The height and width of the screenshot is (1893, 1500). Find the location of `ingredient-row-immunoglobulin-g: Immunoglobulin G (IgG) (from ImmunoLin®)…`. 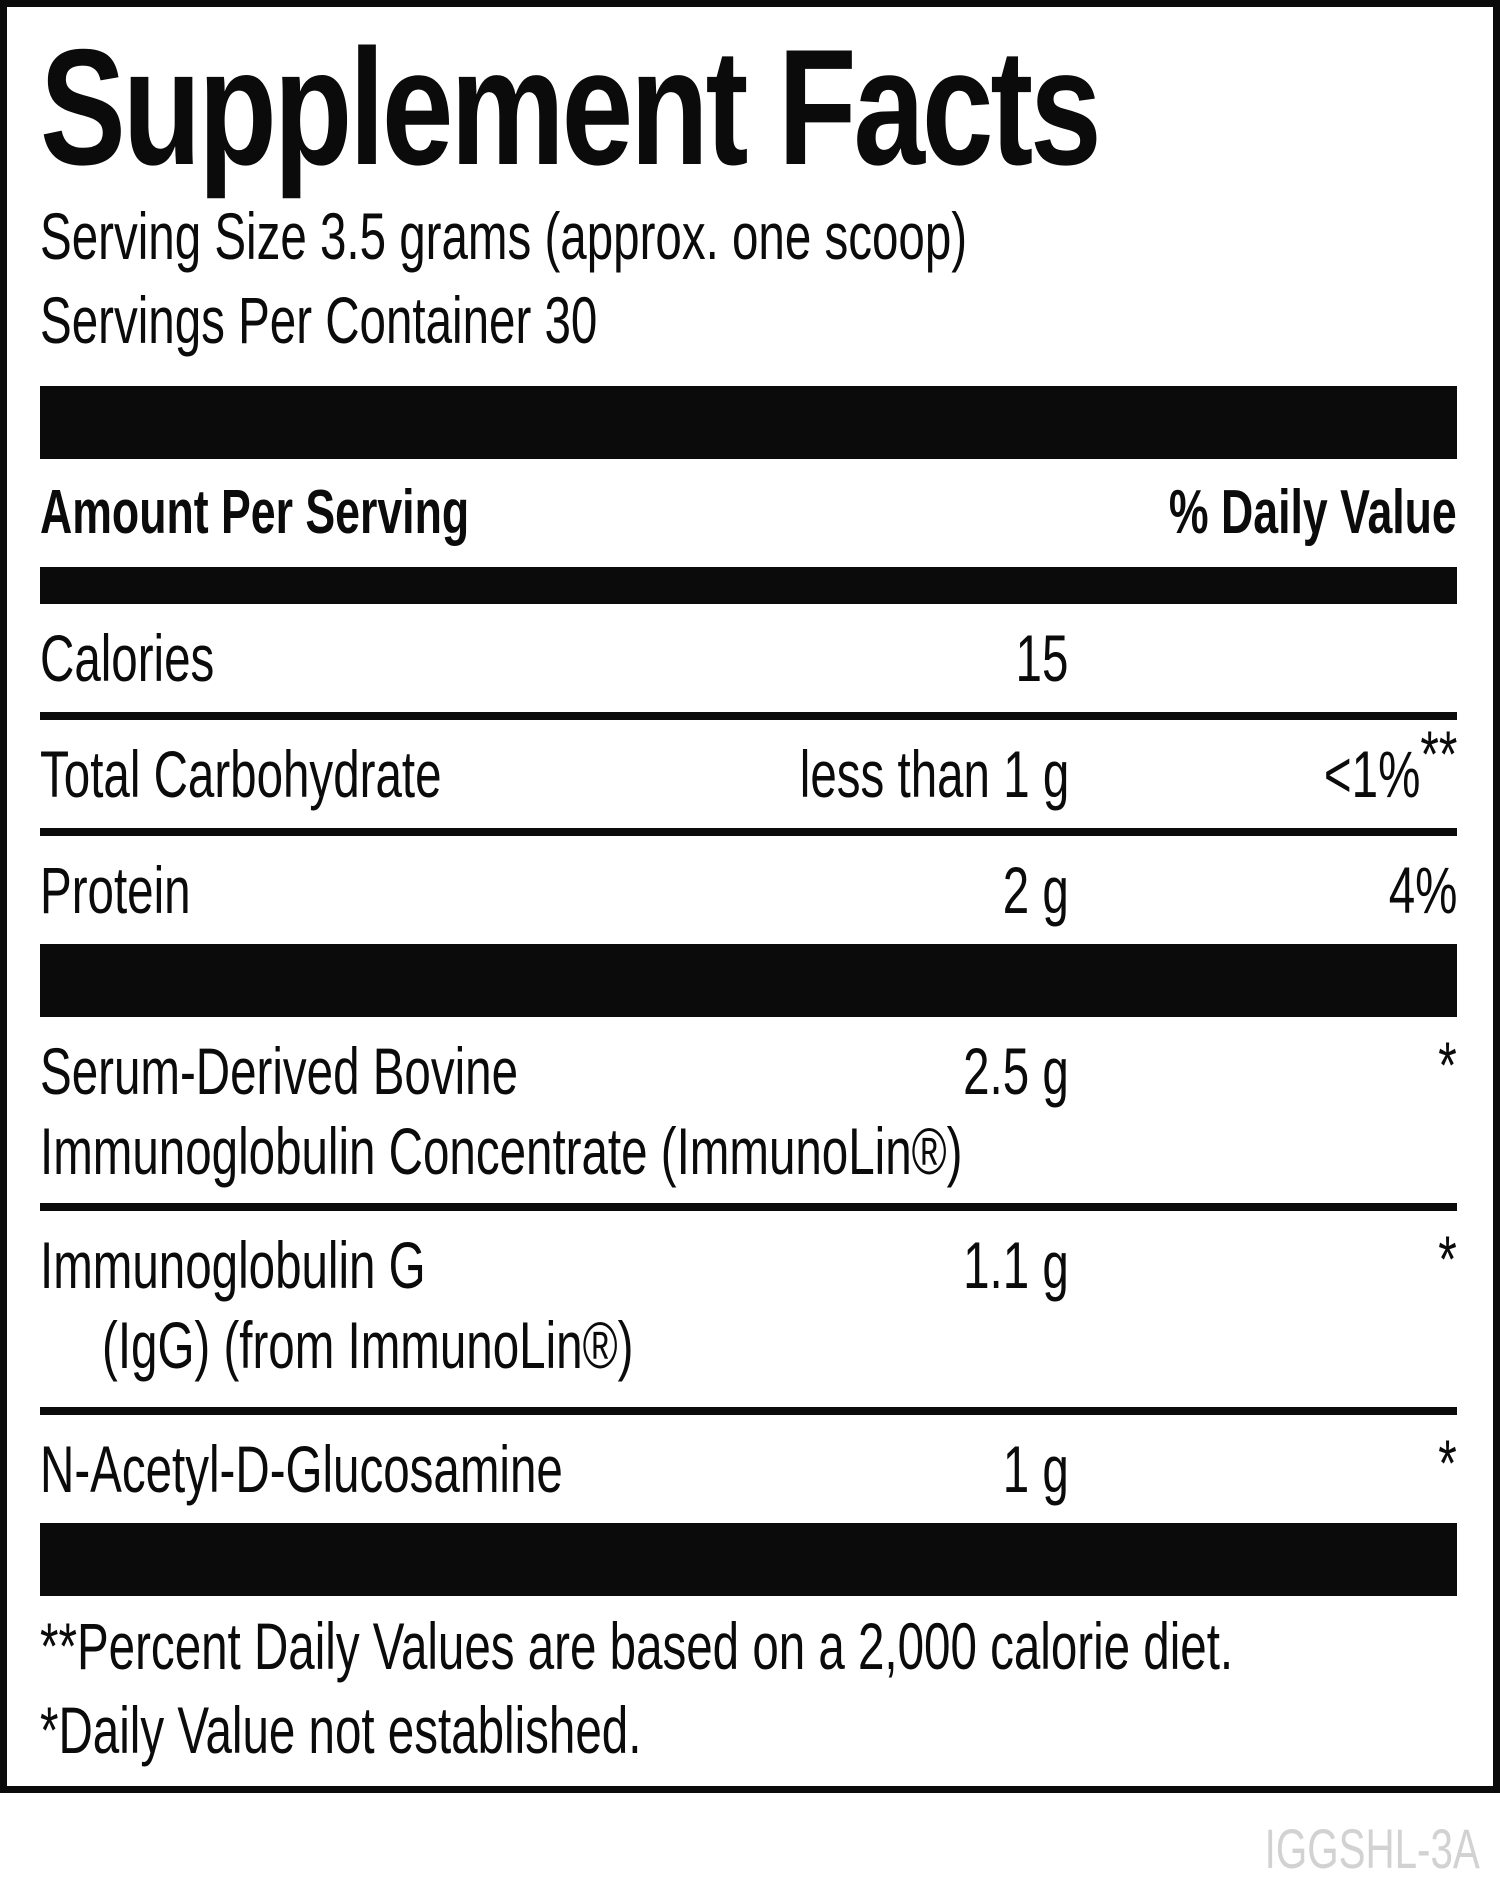

ingredient-row-immunoglobulin-g: Immunoglobulin G (IgG) (from ImmunoLin®)… is located at coordinates (748, 1309).